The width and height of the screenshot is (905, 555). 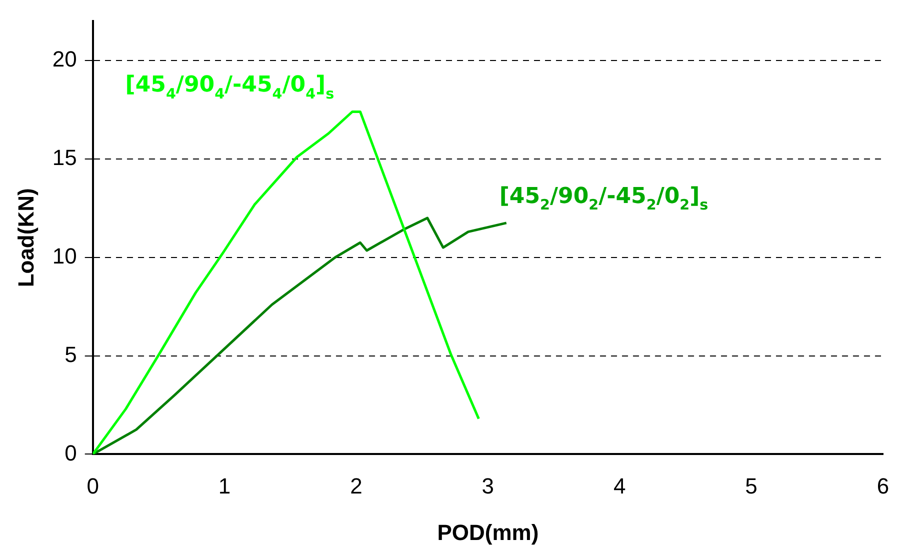 What do you see at coordinates (488, 532) in the screenshot?
I see `x-axis-title: POD(mm)` at bounding box center [488, 532].